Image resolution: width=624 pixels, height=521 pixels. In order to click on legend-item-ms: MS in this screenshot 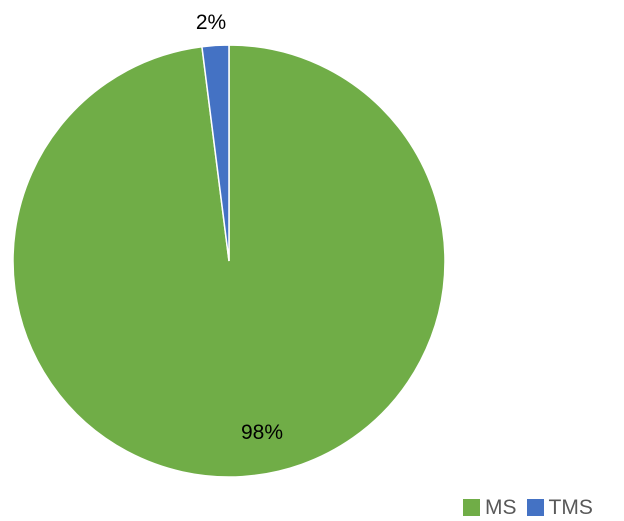, I will do `click(490, 507)`.